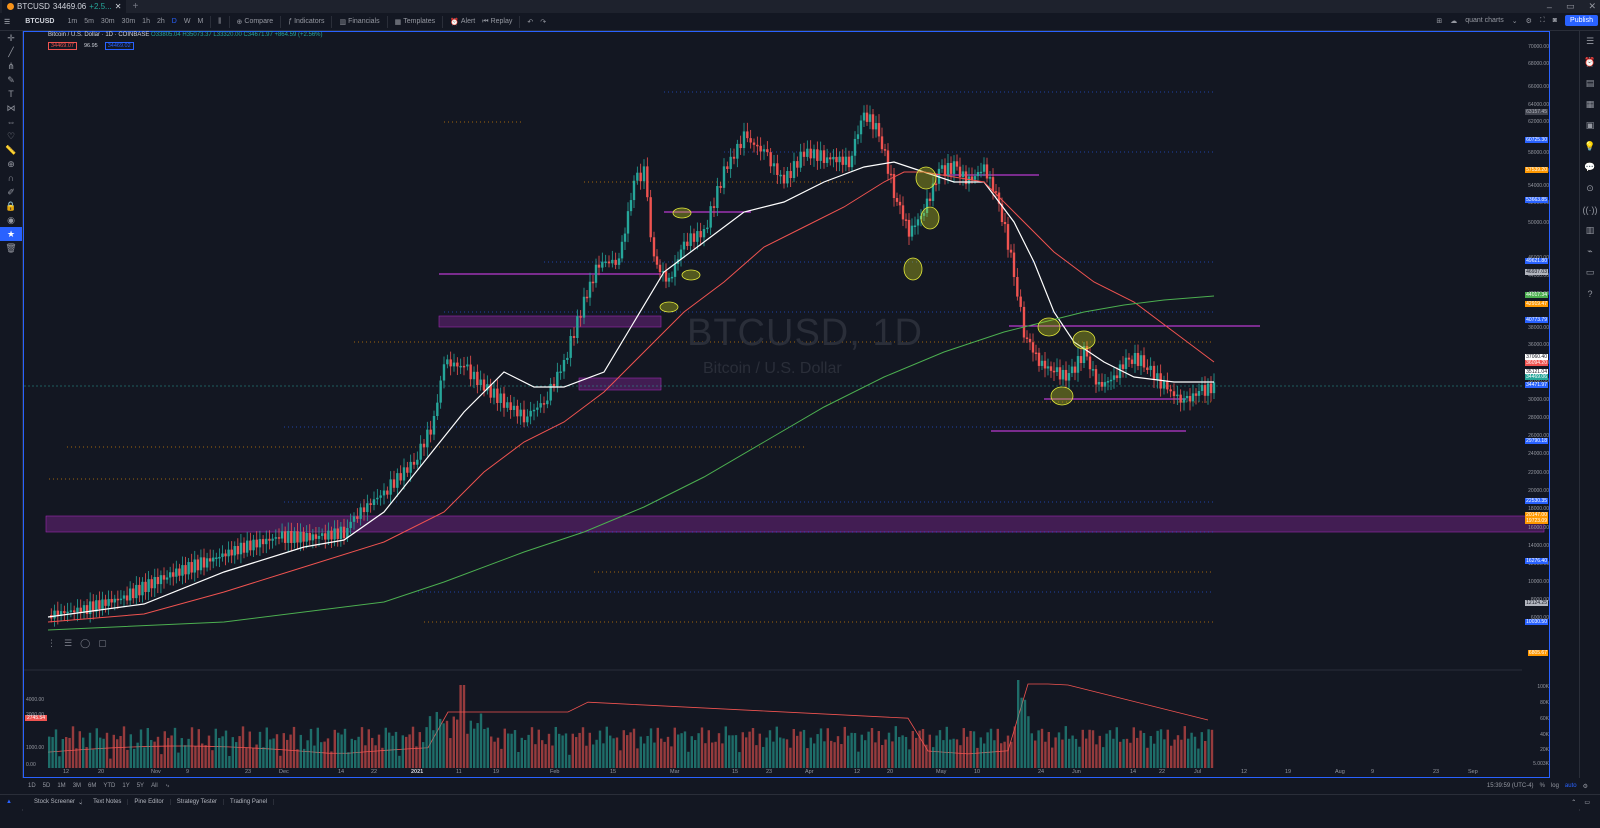 The width and height of the screenshot is (1600, 828). I want to click on brush-icon: ✎, so click(11, 79).